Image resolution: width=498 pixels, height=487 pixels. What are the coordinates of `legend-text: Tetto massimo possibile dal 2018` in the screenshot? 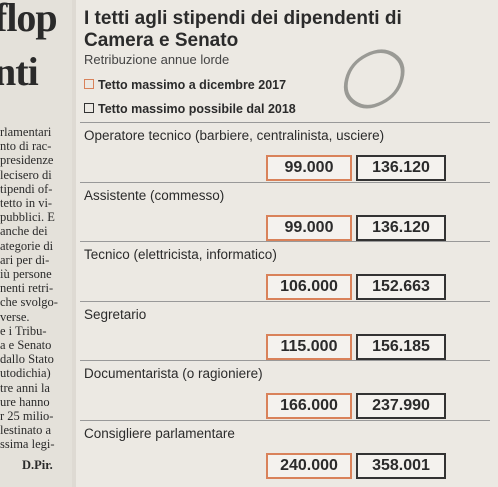 It's located at (197, 109).